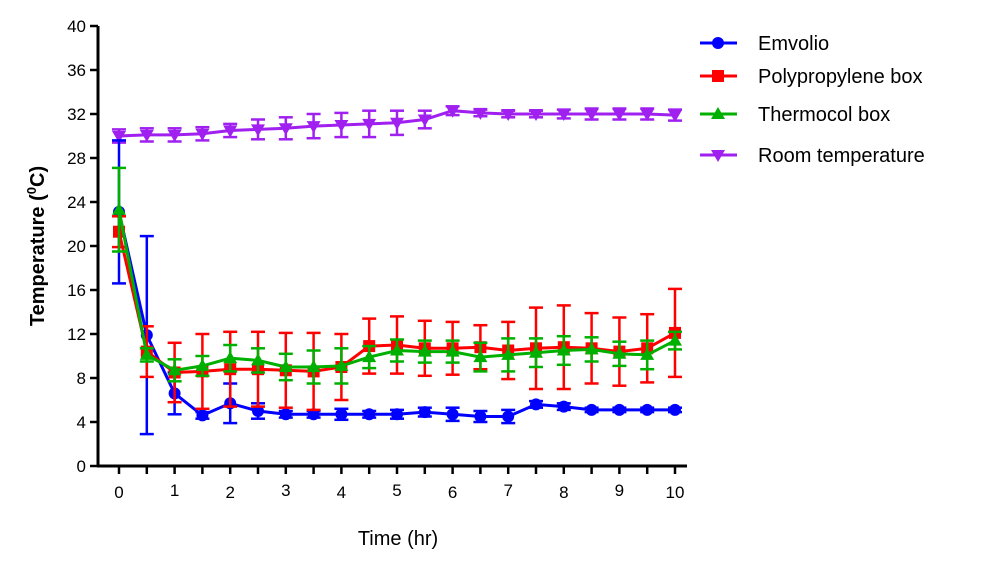 Image resolution: width=1000 pixels, height=568 pixels. What do you see at coordinates (31, 190) in the screenshot?
I see `y-axis-title-superscript: 0` at bounding box center [31, 190].